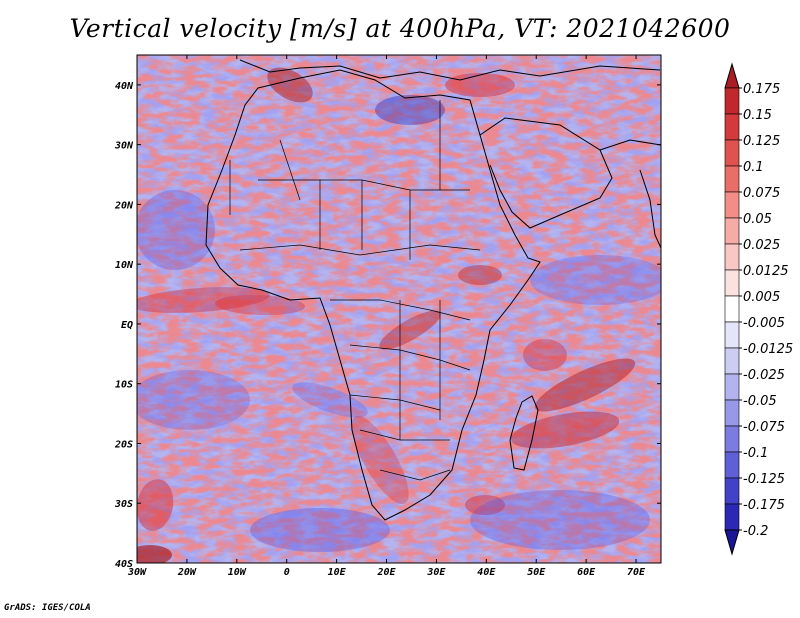 The height and width of the screenshot is (618, 800). What do you see at coordinates (732, 75) in the screenshot?
I see `colorbar-max-triangle` at bounding box center [732, 75].